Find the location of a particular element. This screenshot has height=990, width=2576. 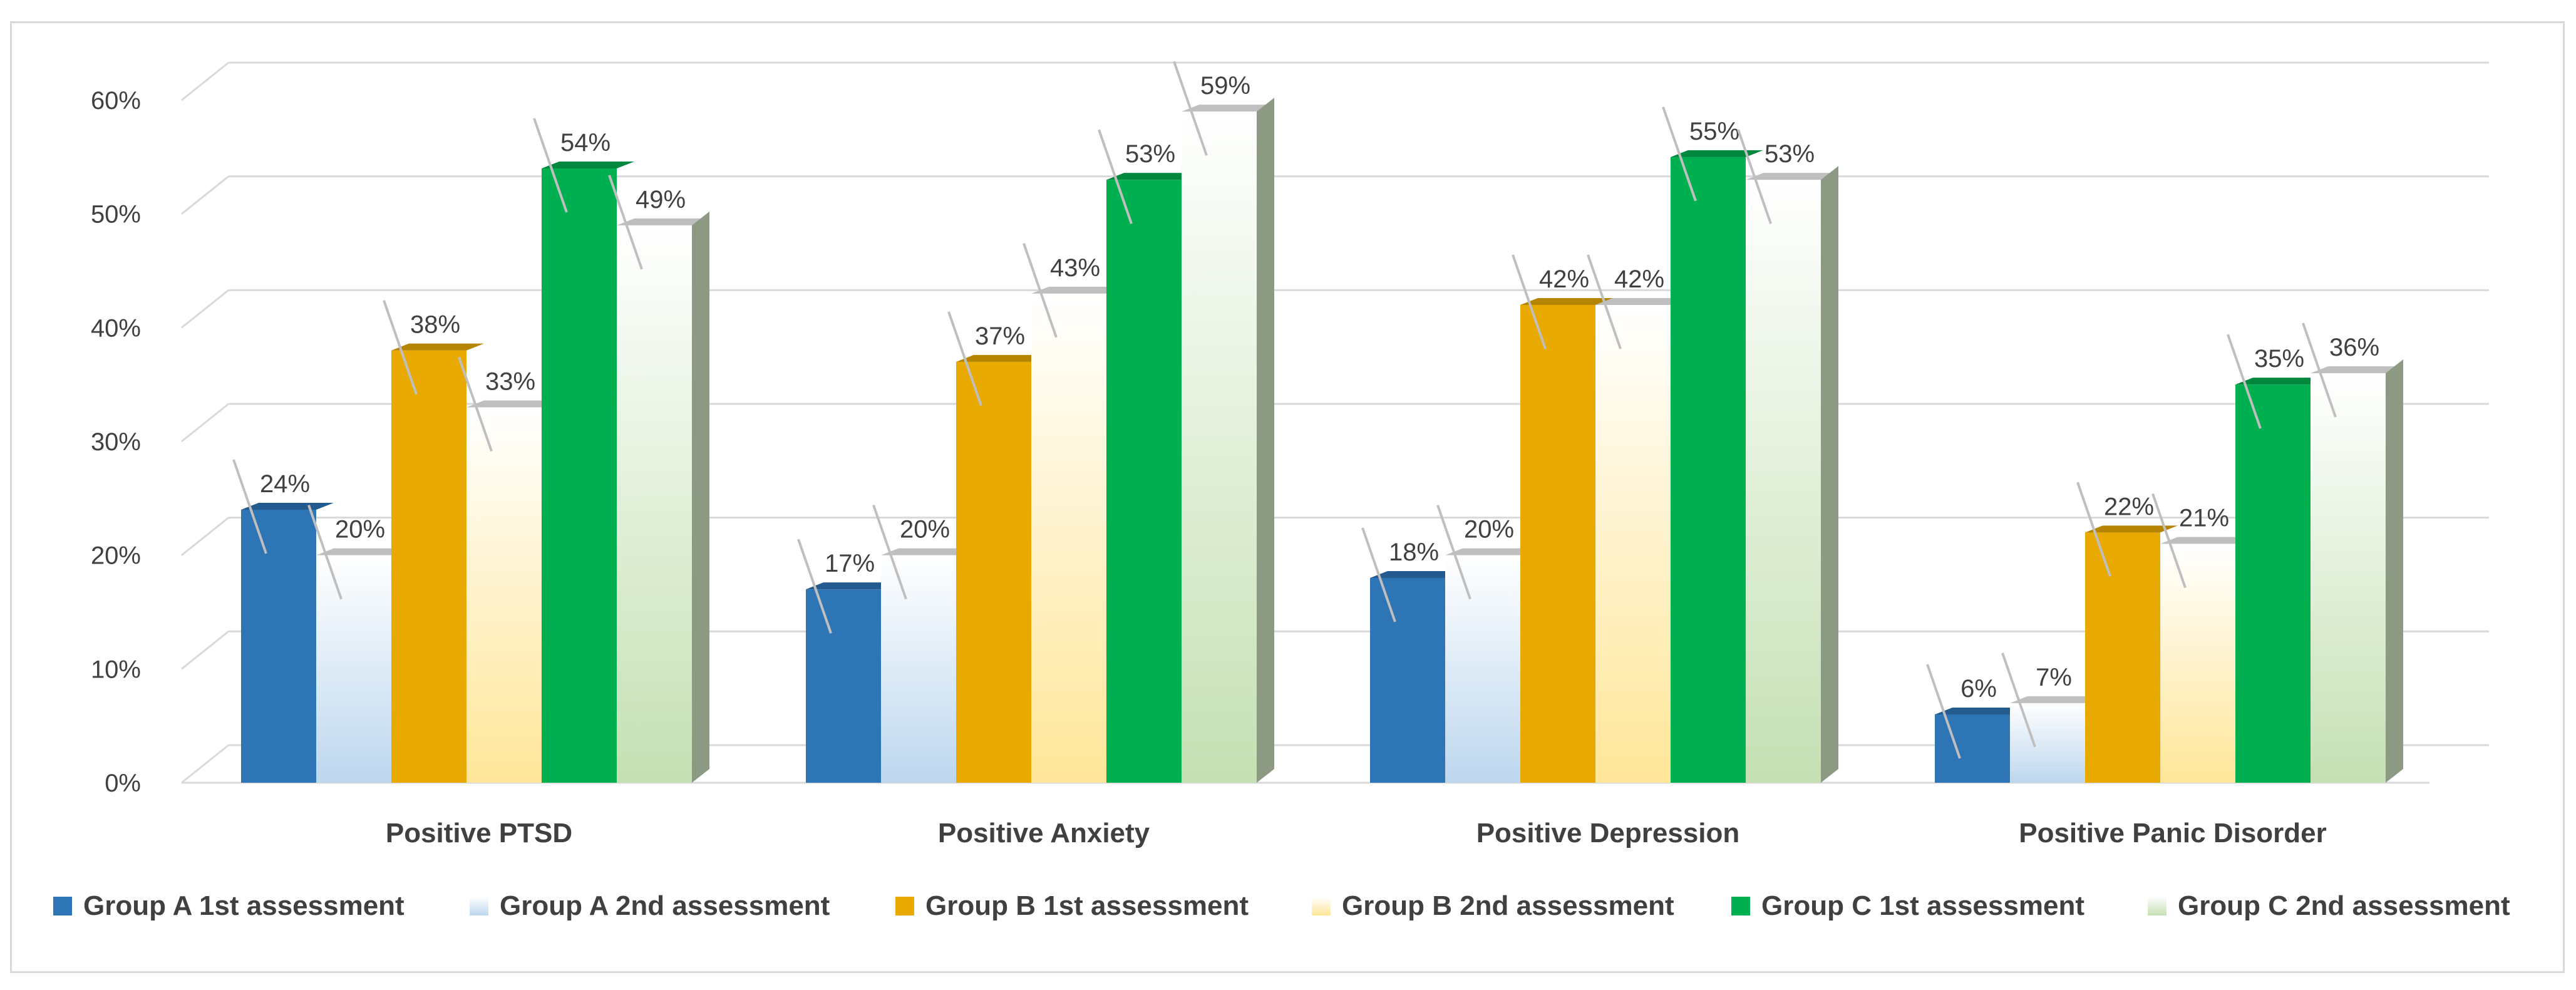

legend-label: Group C 1st assessment is located at coordinates (1923, 905).